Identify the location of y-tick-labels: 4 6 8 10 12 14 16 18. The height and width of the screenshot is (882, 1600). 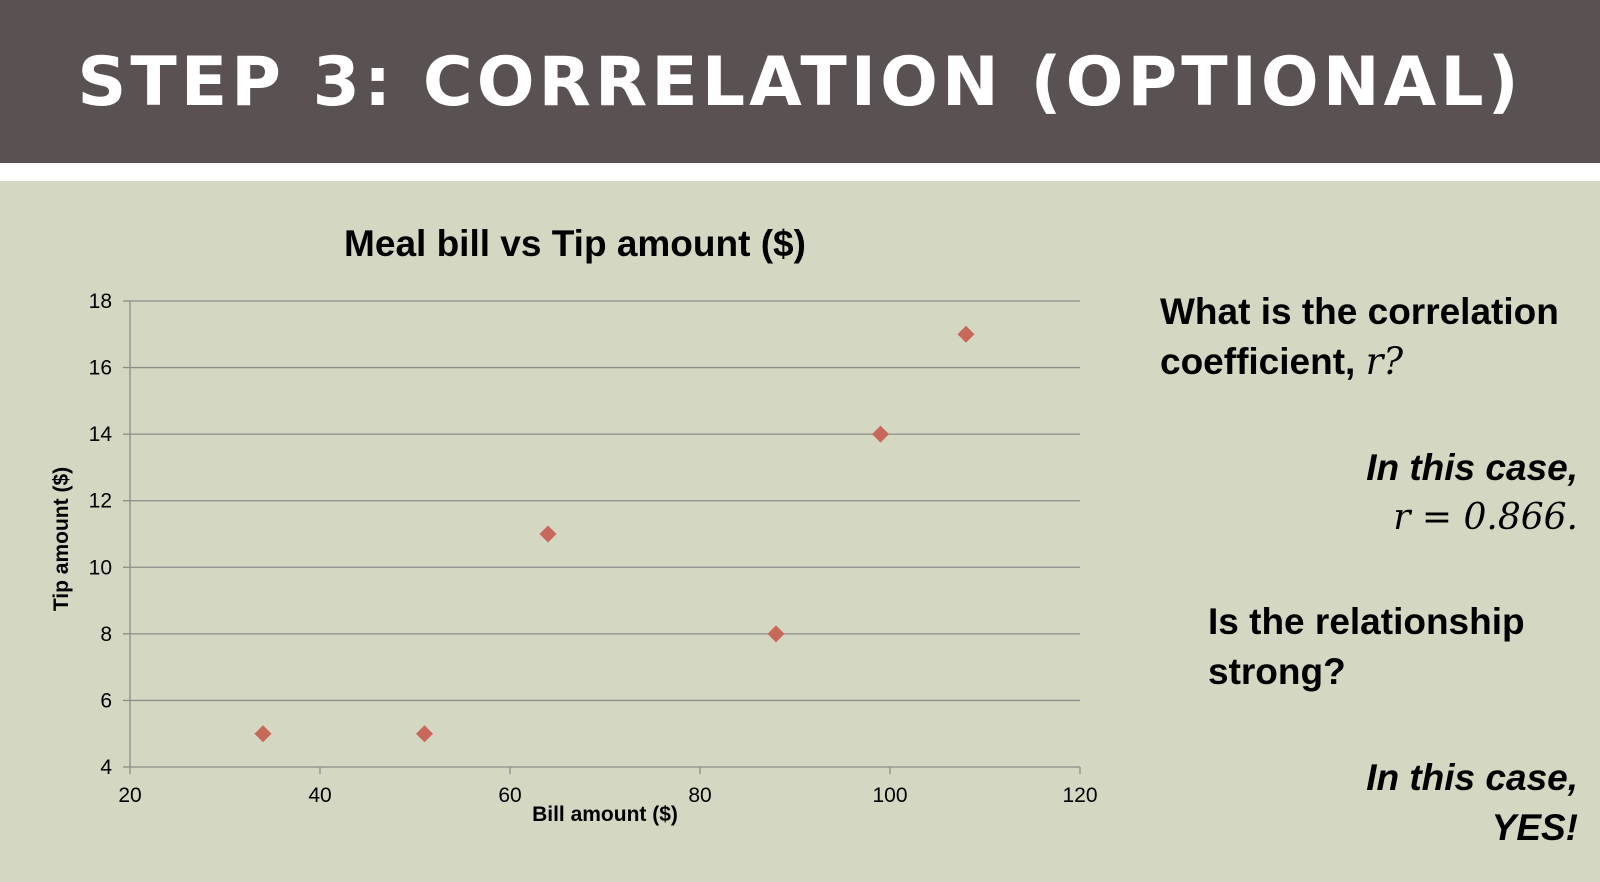
(101, 534).